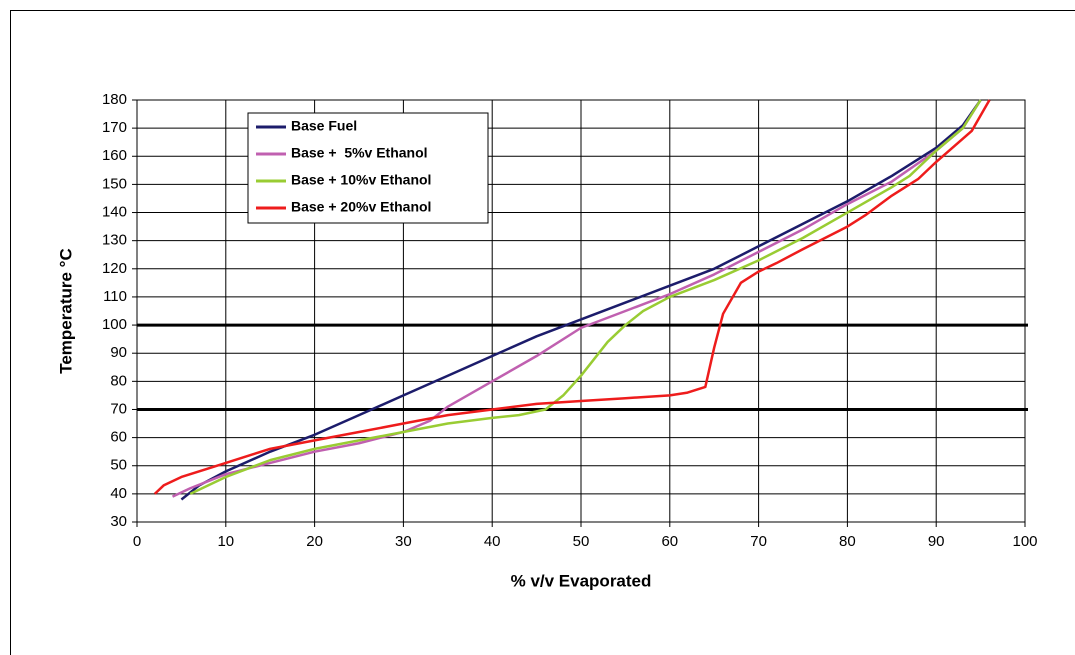  What do you see at coordinates (118, 408) in the screenshot?
I see `y-tick-label: 70` at bounding box center [118, 408].